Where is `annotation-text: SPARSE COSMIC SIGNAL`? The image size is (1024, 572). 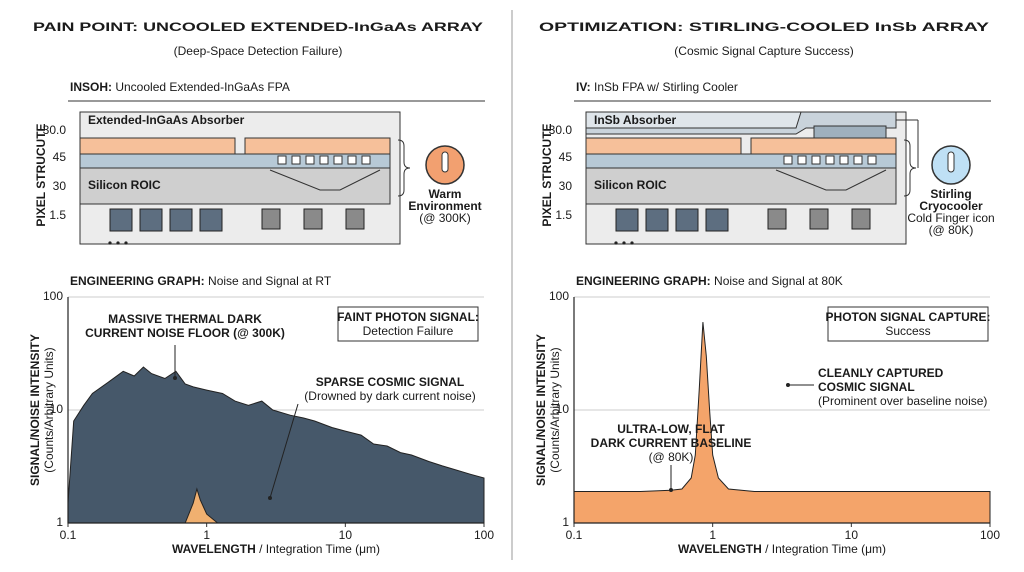
annotation-text: SPARSE COSMIC SIGNAL is located at coordinates (390, 382).